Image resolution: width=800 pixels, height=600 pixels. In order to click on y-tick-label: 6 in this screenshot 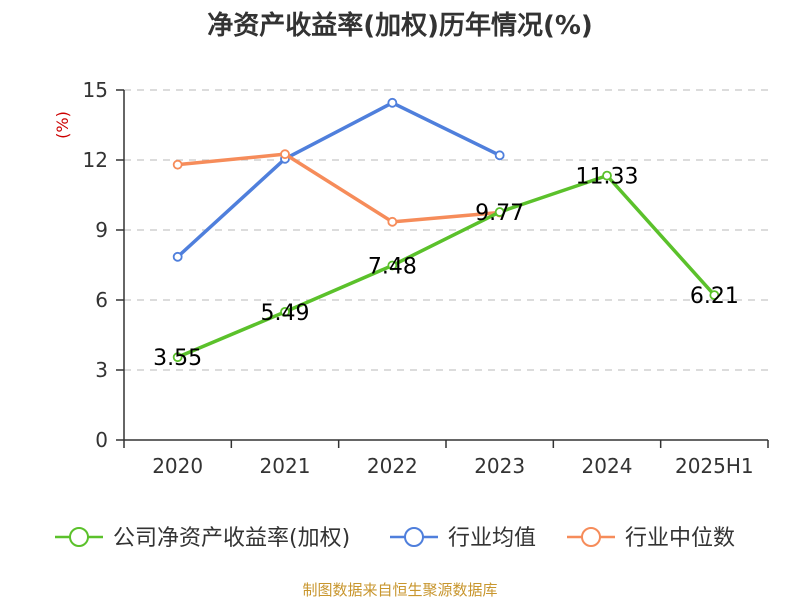, I will do `click(101, 300)`.